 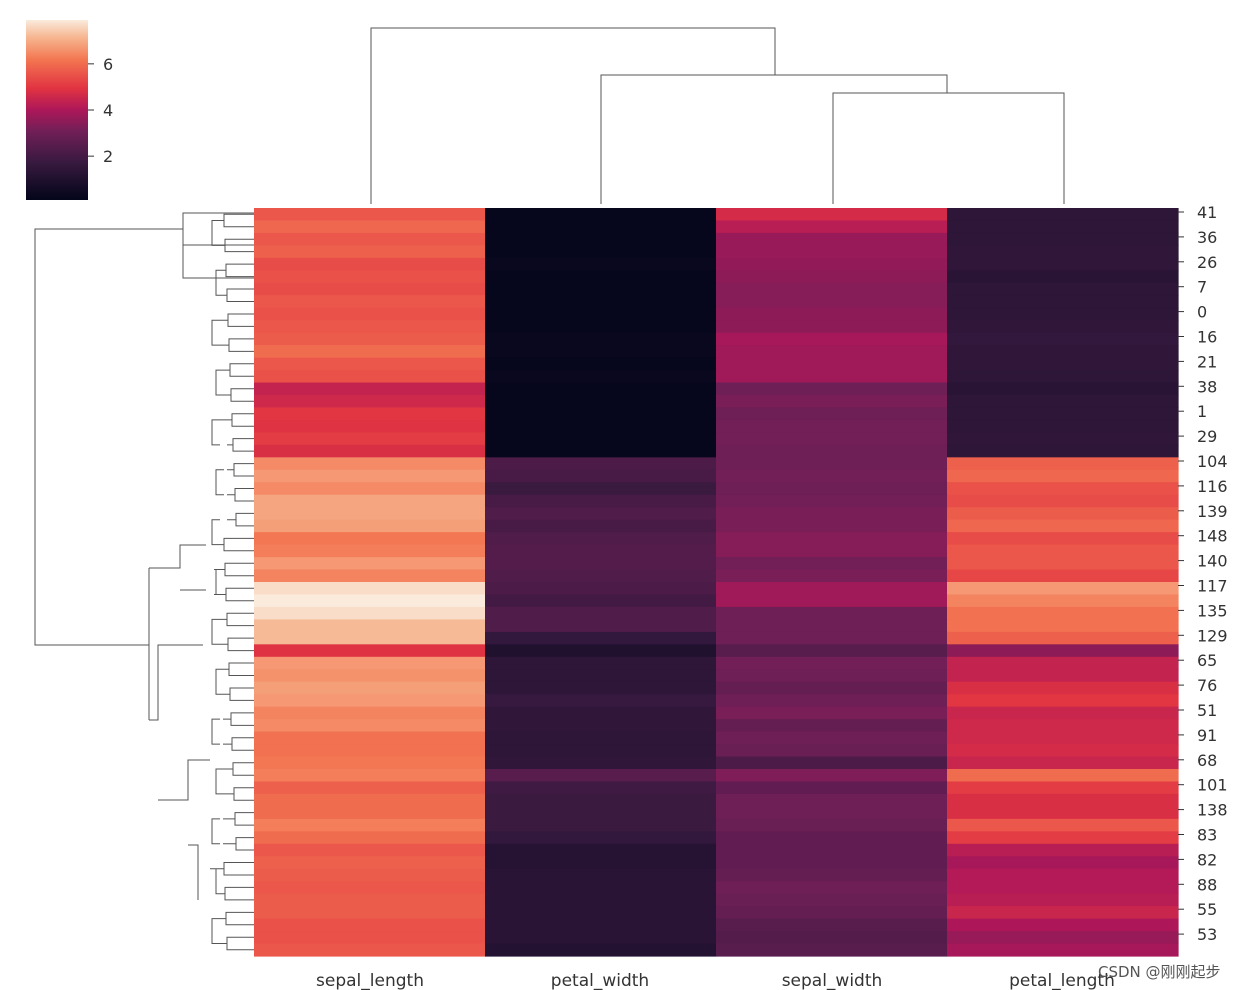 I want to click on row-tick-label: 51, so click(x=1207, y=710).